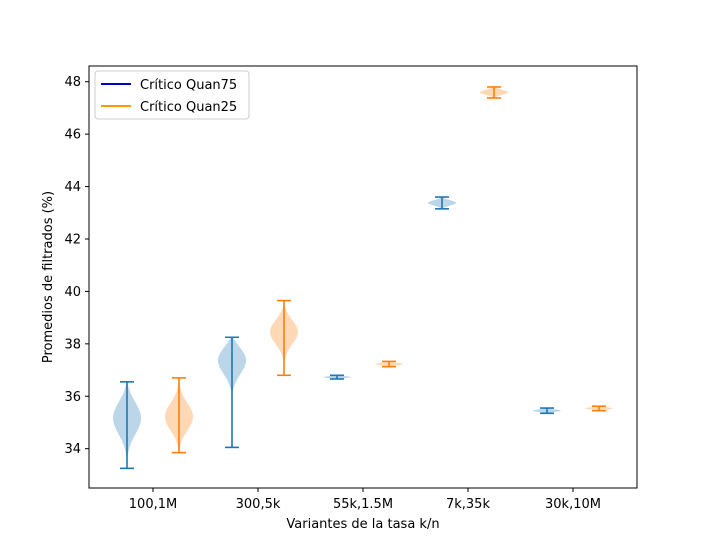  Describe the element at coordinates (72, 239) in the screenshot. I see `y-tick-label-42: 42` at that location.